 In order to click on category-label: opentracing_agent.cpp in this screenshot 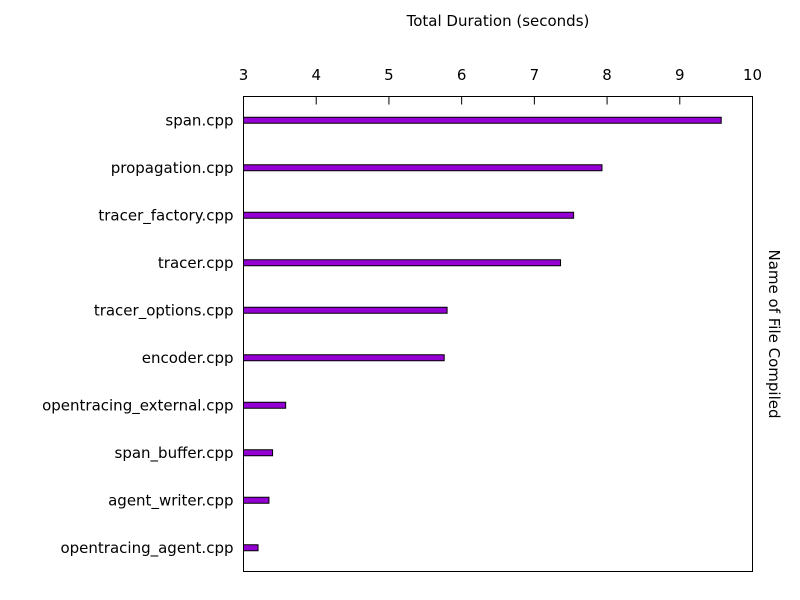, I will do `click(146, 548)`.